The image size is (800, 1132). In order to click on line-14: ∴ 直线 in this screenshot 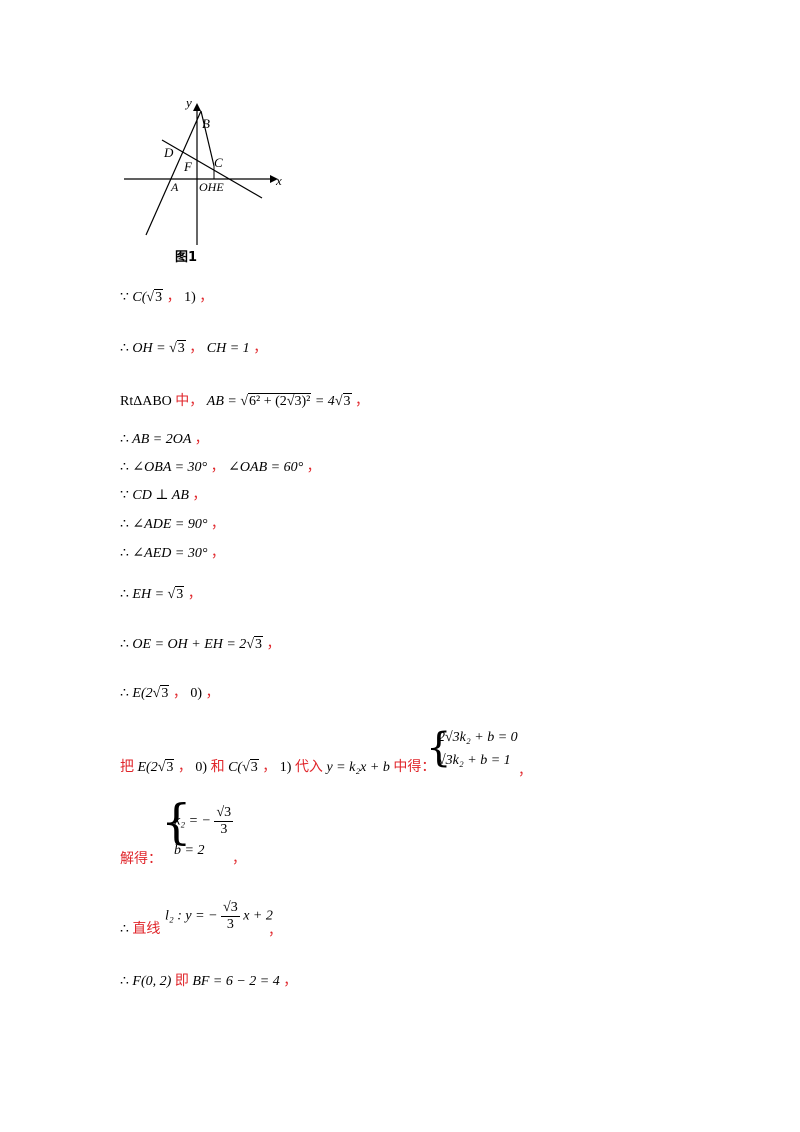, I will do `click(140, 929)`.